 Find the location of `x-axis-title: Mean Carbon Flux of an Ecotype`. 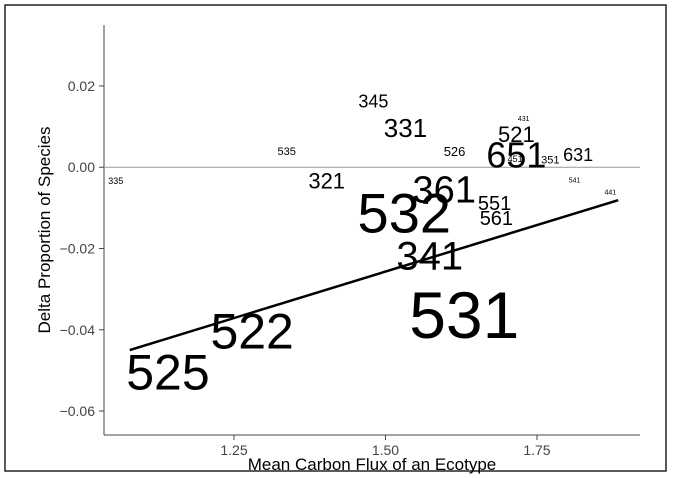

x-axis-title: Mean Carbon Flux of an Ecotype is located at coordinates (372, 464).